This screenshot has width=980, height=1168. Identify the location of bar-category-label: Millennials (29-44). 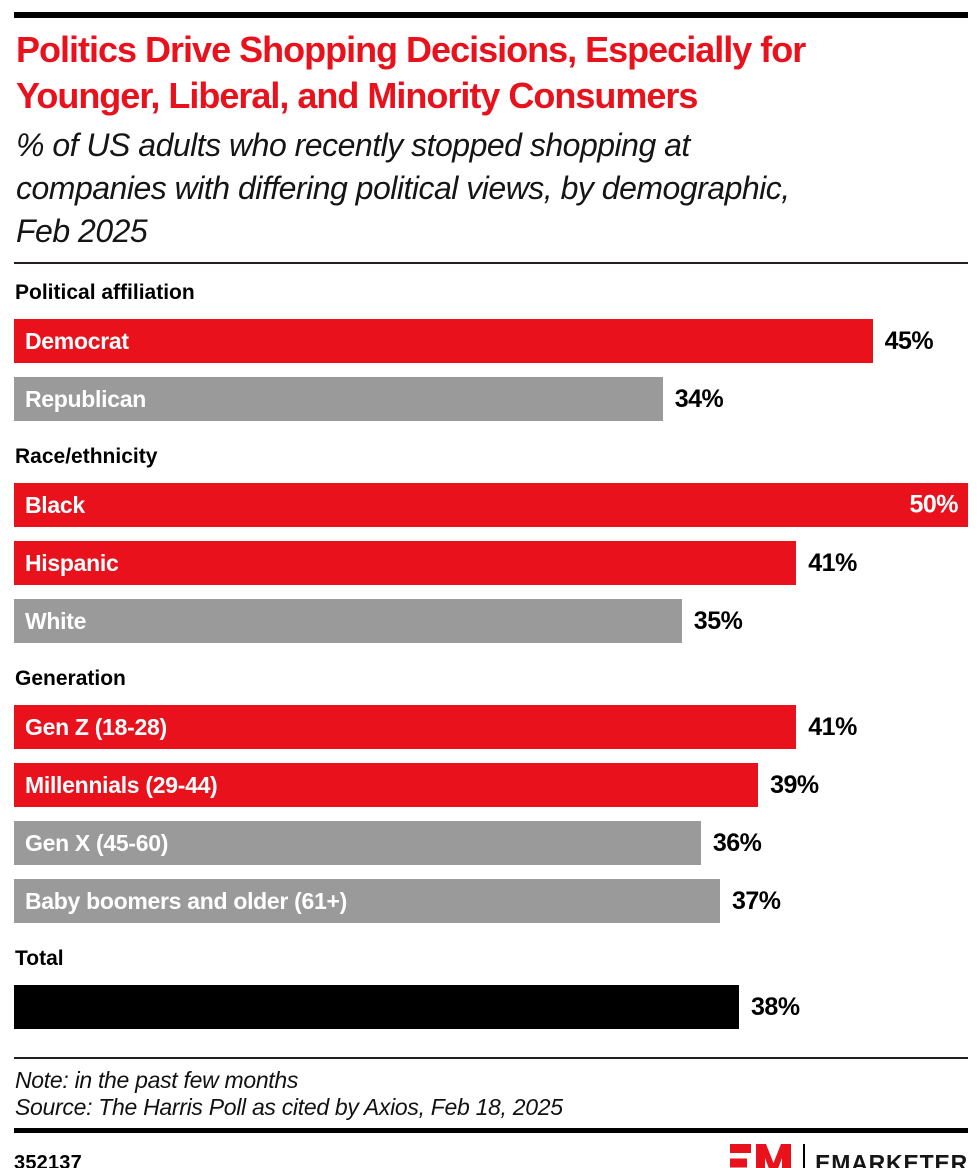
(121, 784).